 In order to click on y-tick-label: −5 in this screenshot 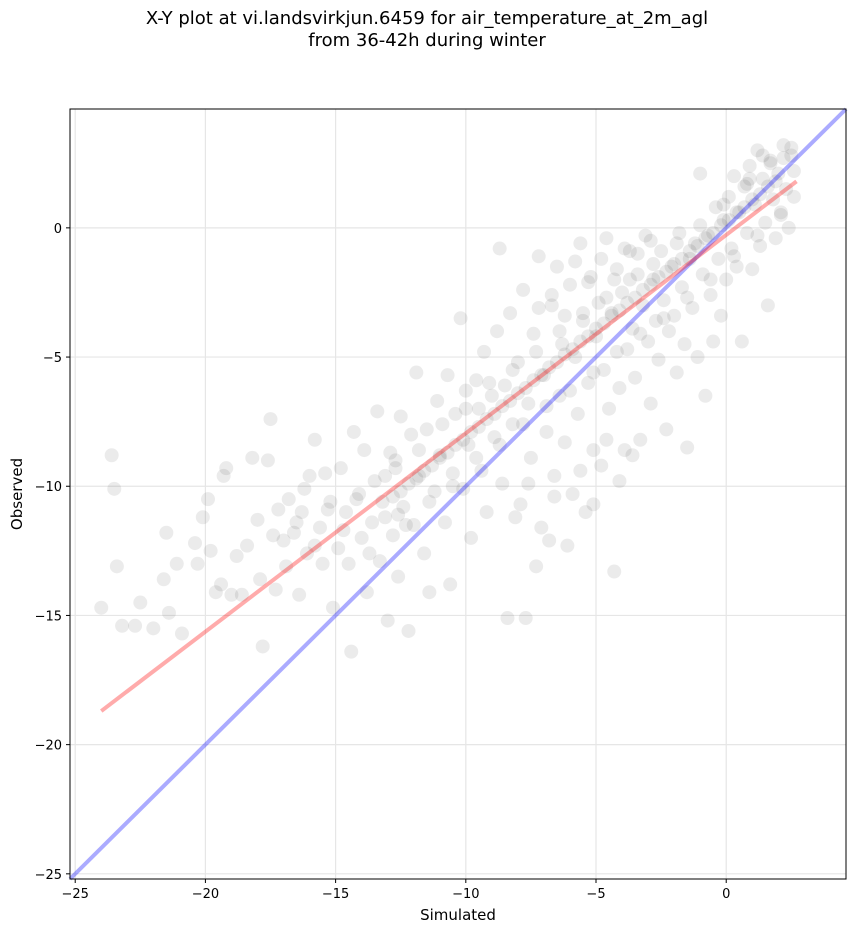, I will do `click(52, 358)`.